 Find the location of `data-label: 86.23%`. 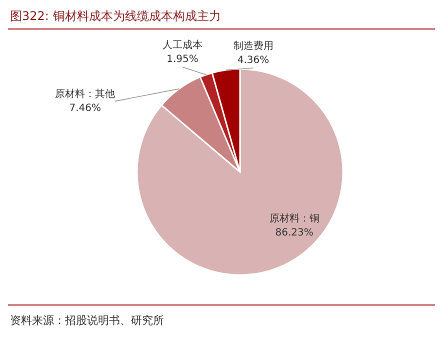

data-label: 86.23% is located at coordinates (294, 233).